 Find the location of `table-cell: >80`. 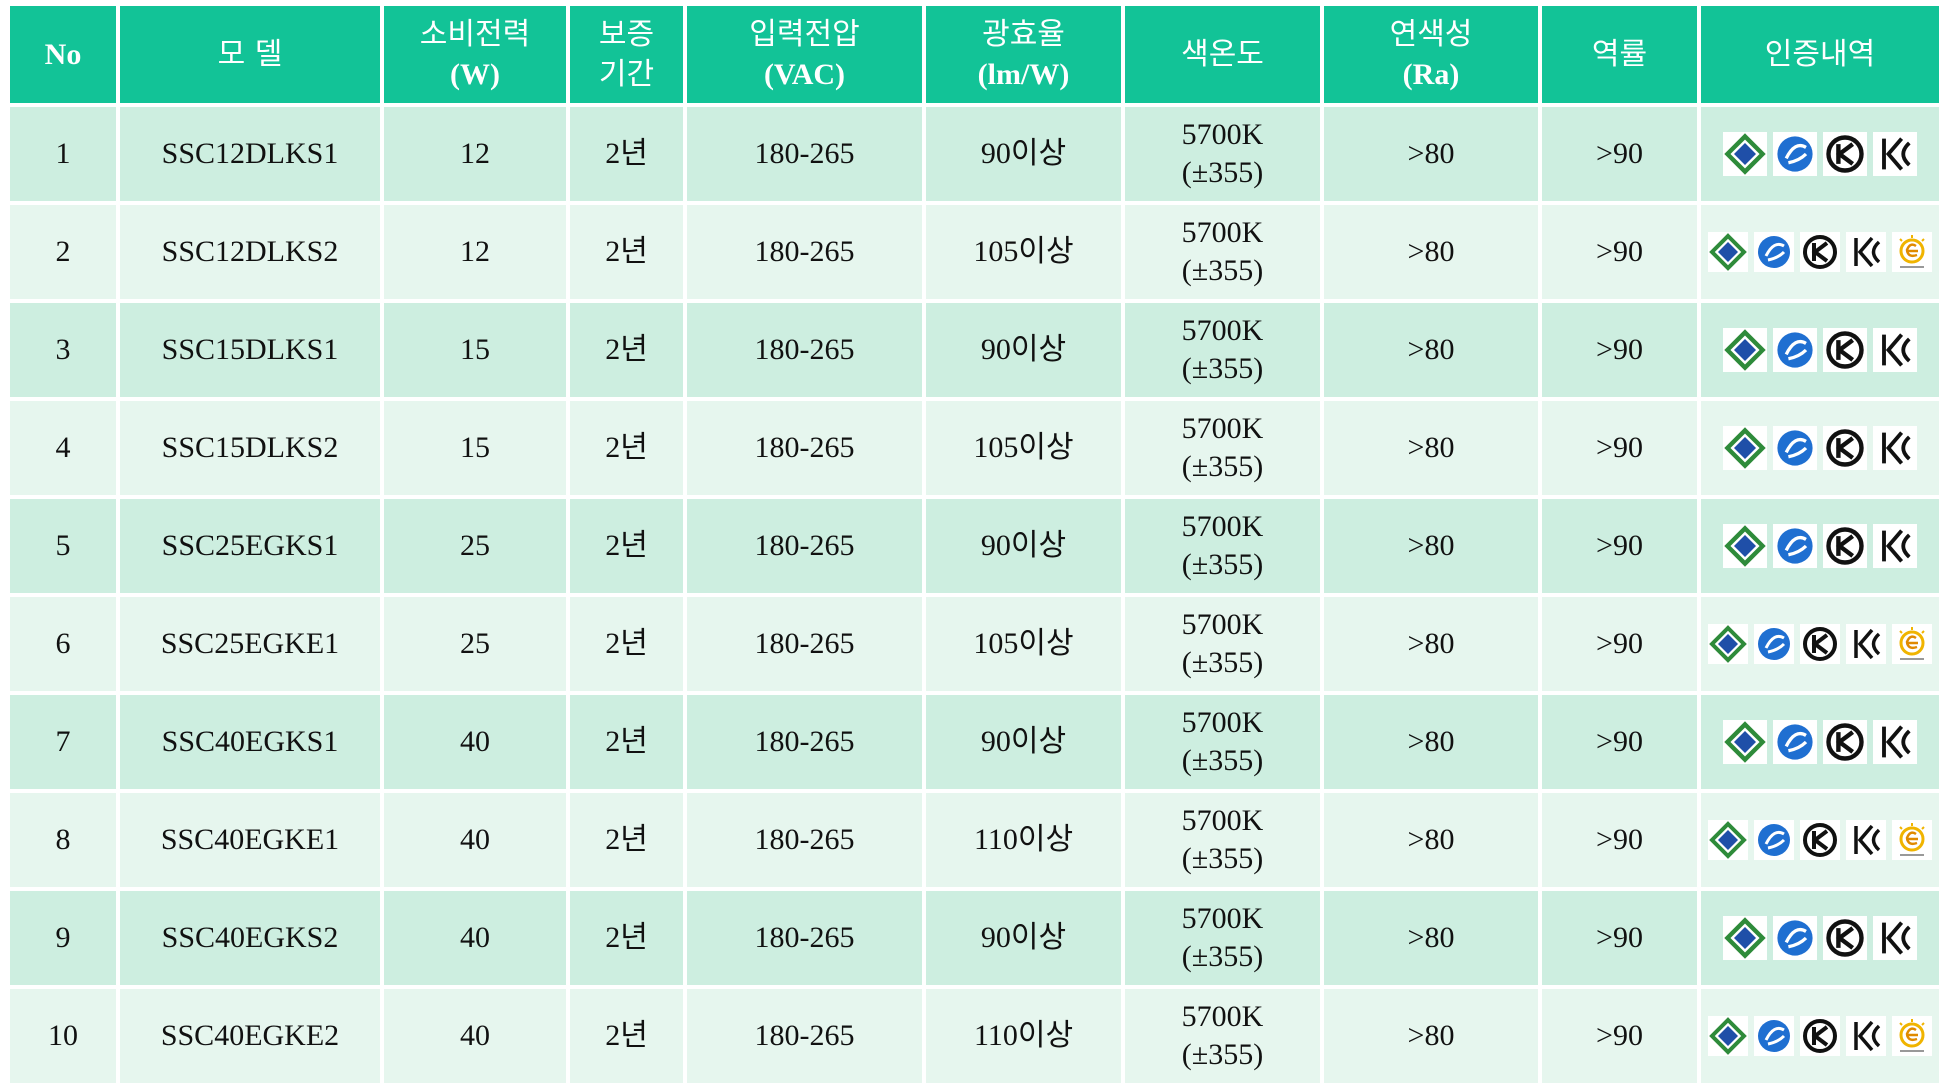

table-cell: >80 is located at coordinates (1431, 350).